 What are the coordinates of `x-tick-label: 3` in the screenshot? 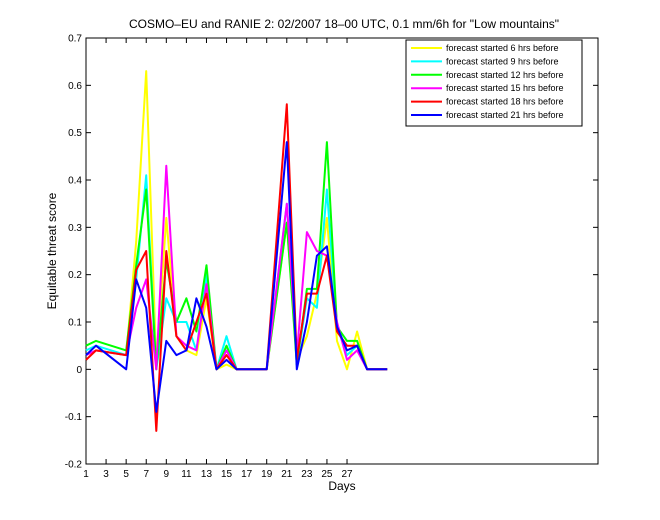 It's located at (106, 474).